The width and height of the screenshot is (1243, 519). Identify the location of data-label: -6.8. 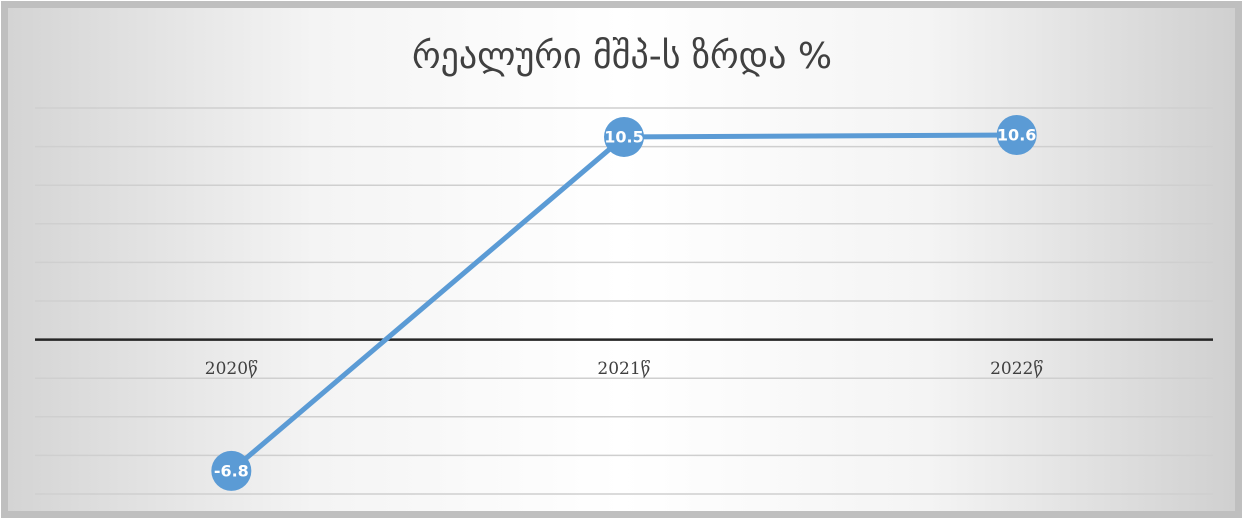
(231, 470).